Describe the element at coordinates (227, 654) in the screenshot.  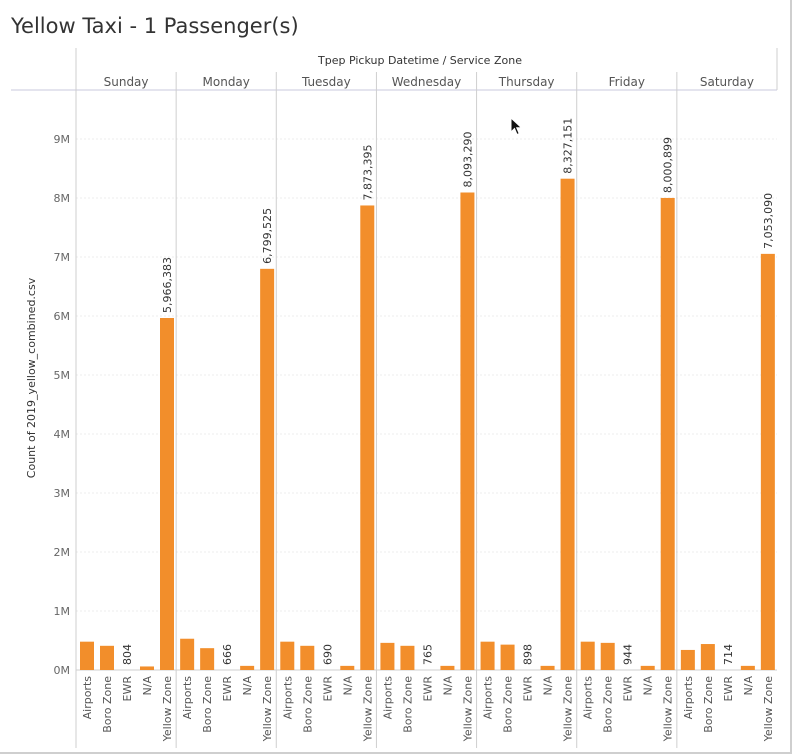
I see `data-label: 666` at that location.